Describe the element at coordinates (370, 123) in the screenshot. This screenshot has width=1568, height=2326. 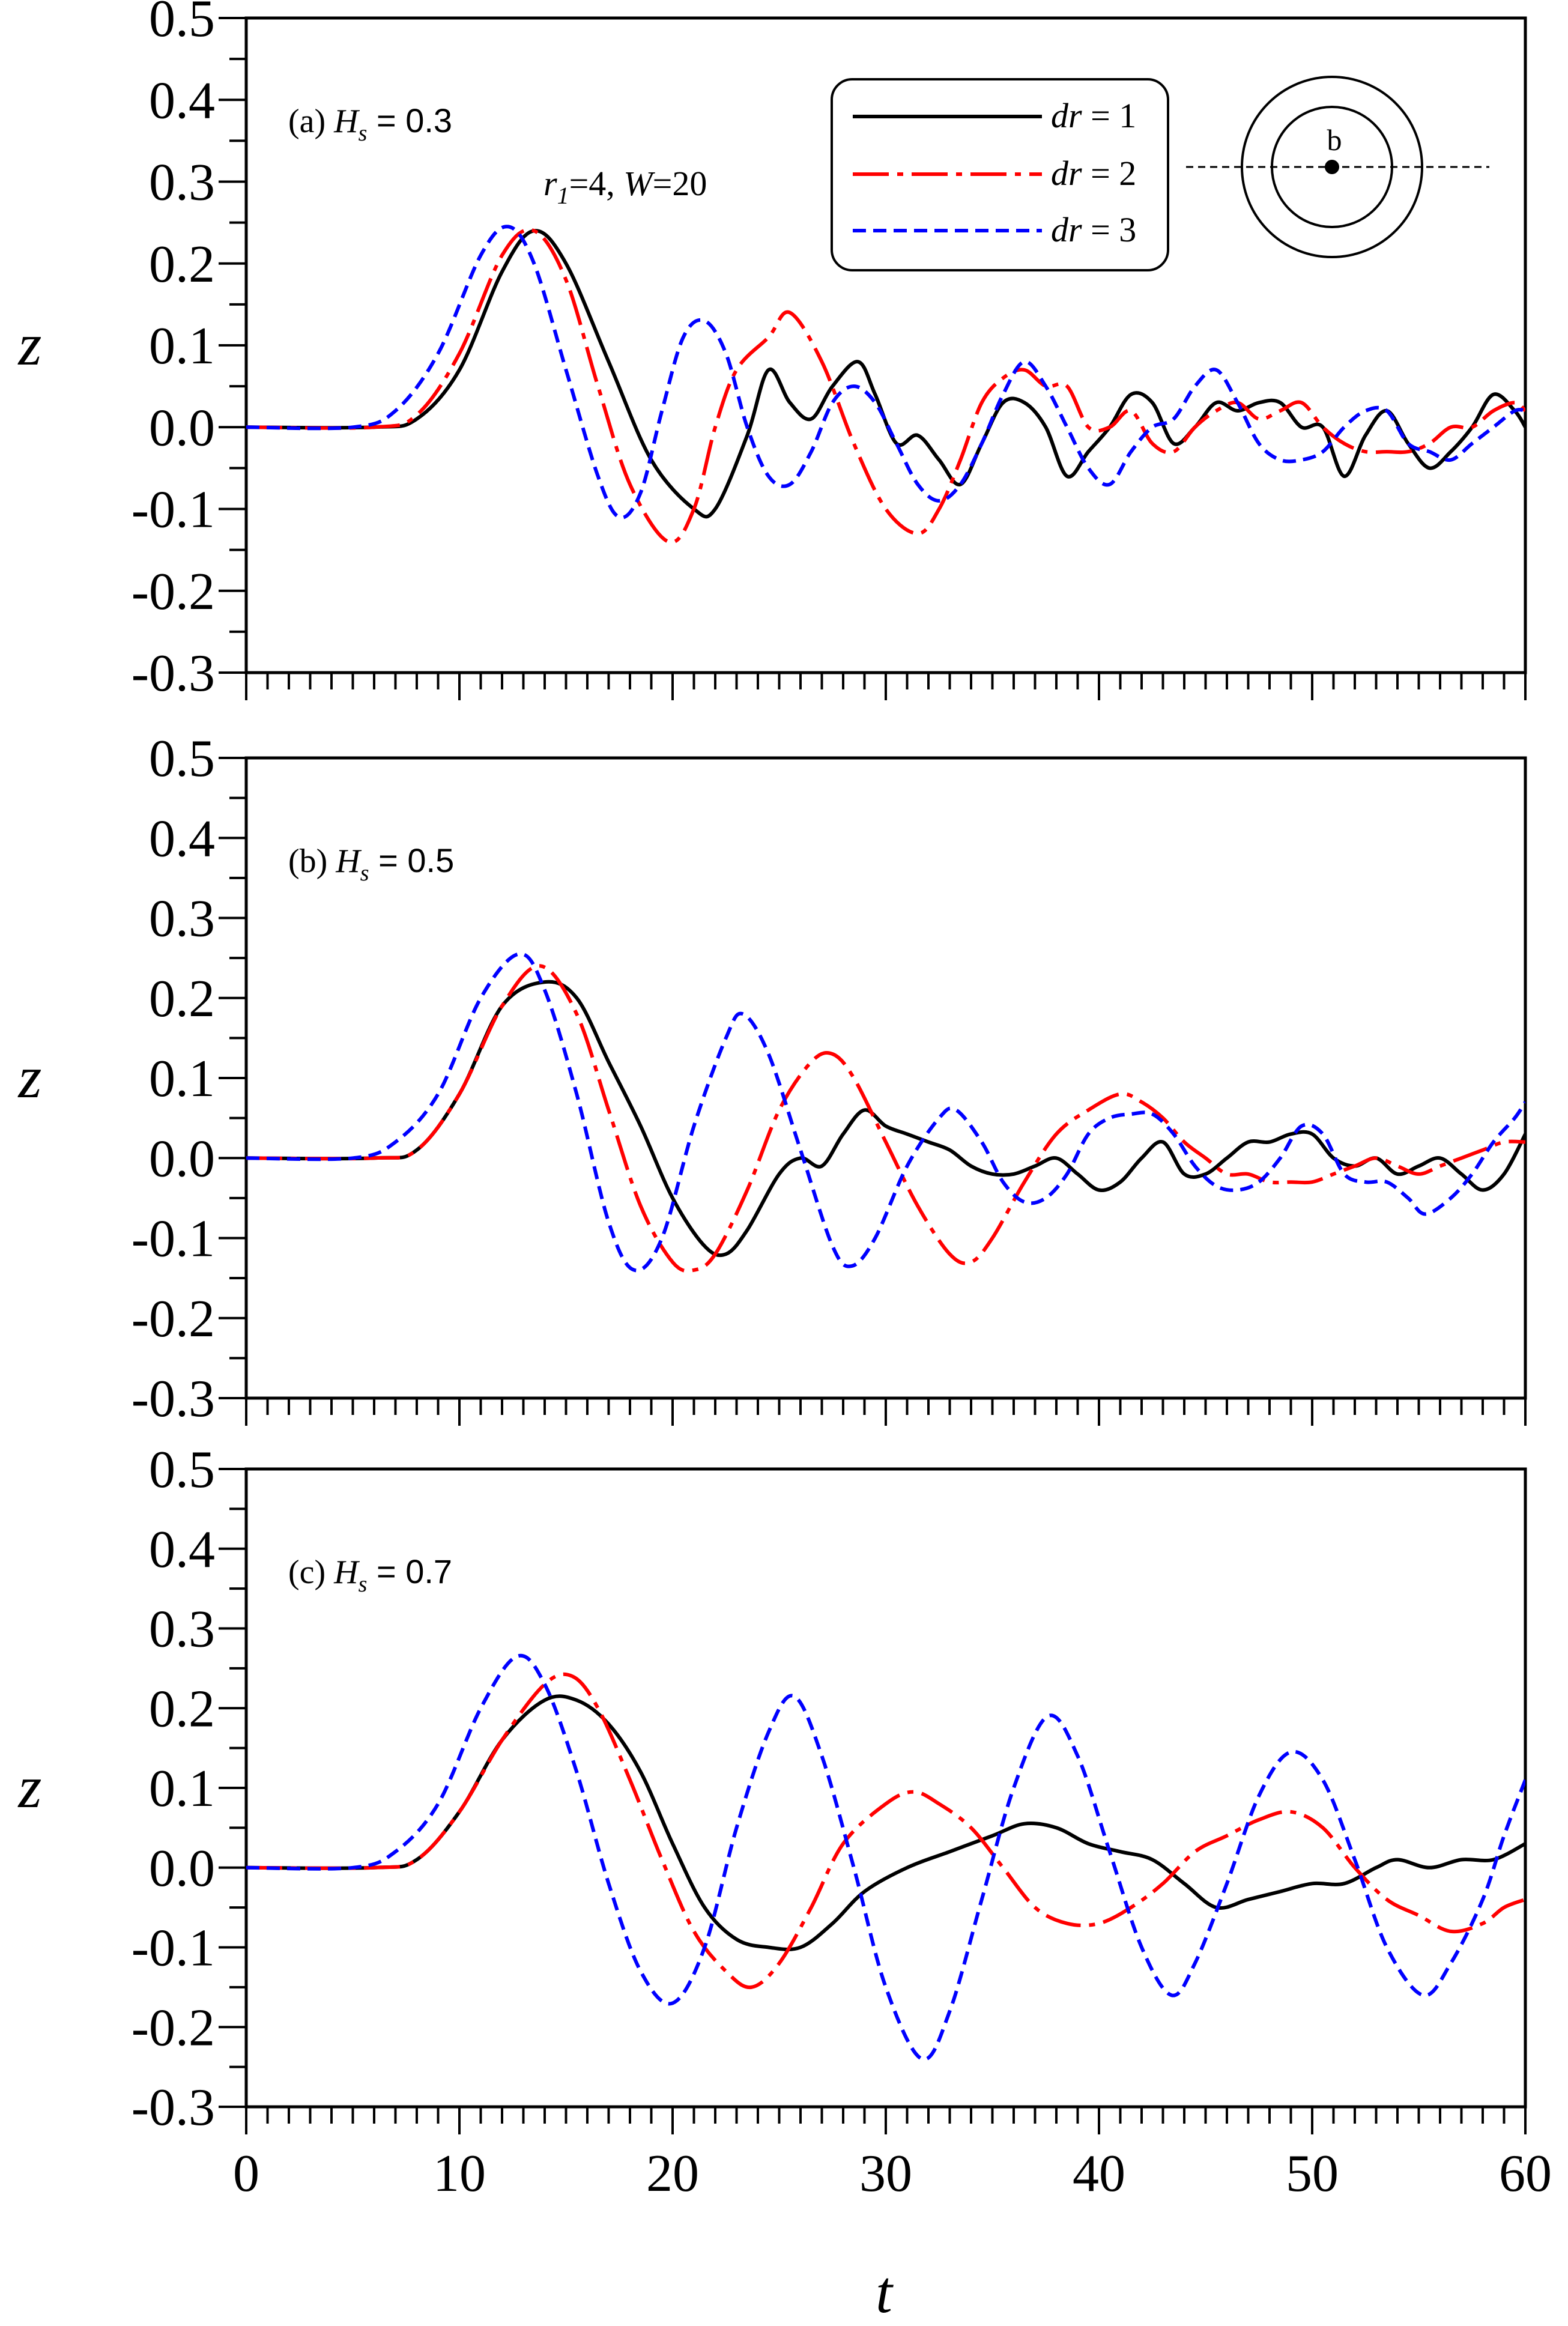
I see `panel-label: (a) Hs = 0.3` at that location.